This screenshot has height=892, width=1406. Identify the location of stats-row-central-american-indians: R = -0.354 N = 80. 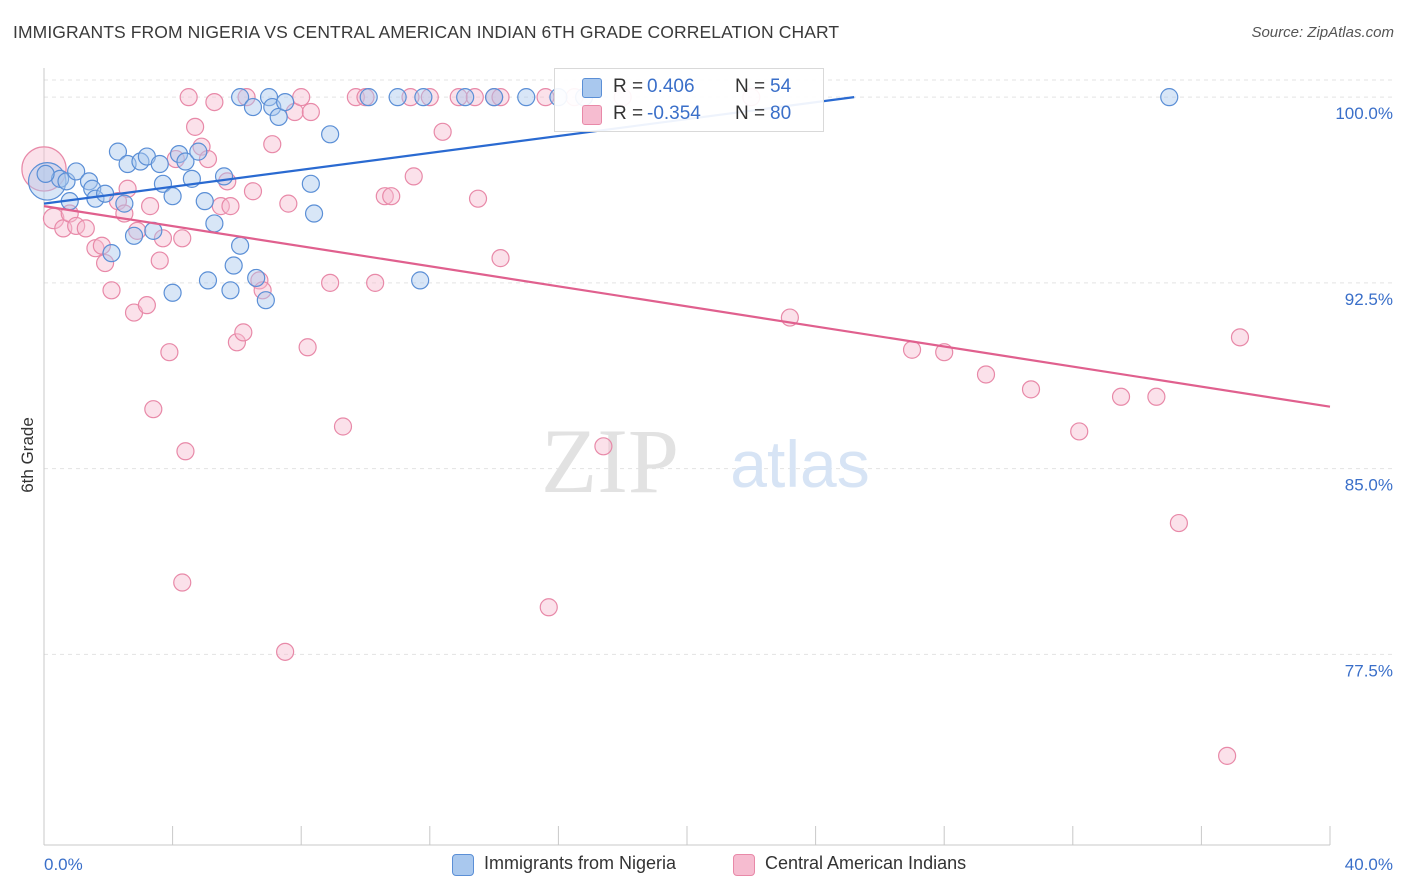
(689, 114).